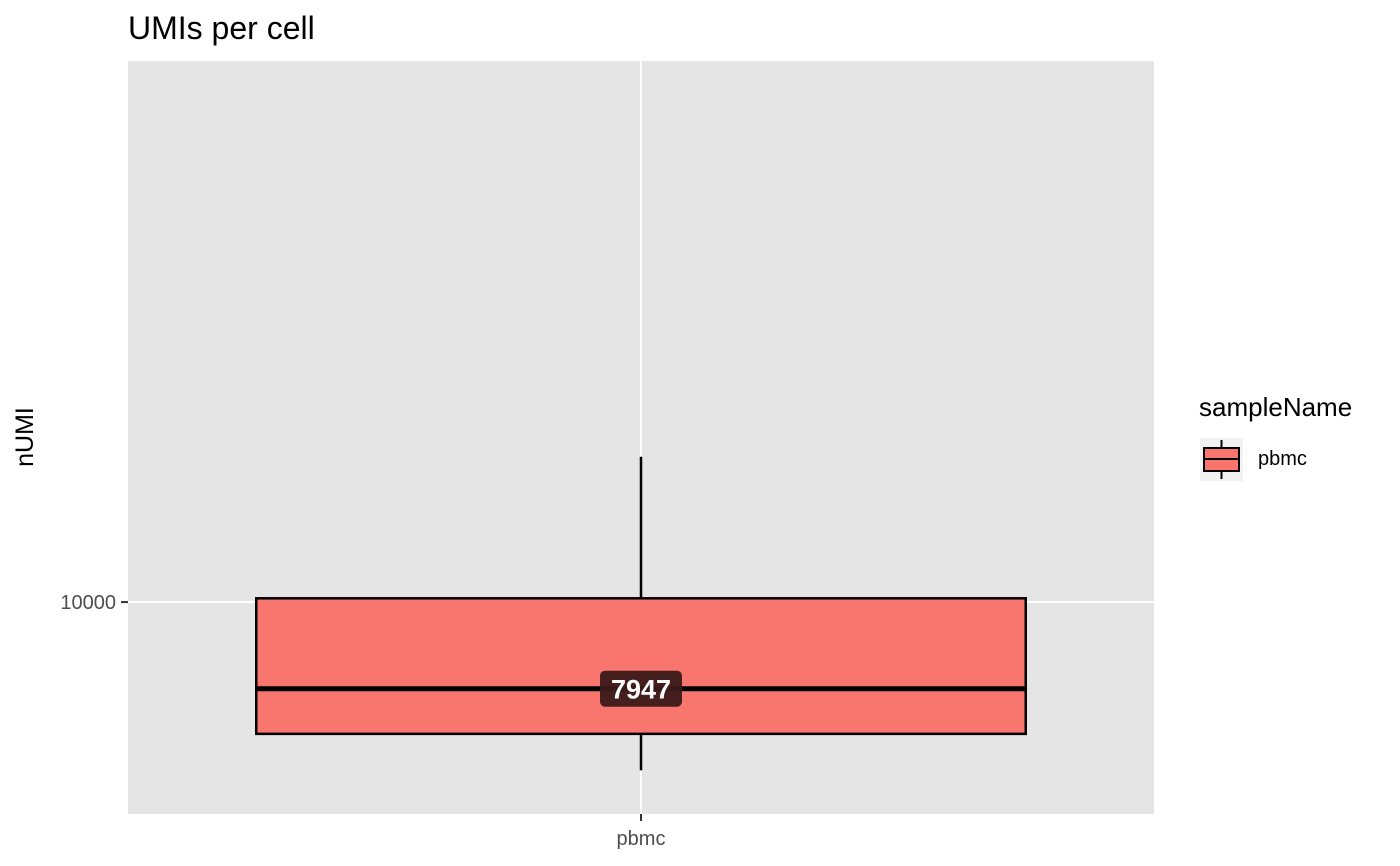  I want to click on median-label-bg, so click(641, 688).